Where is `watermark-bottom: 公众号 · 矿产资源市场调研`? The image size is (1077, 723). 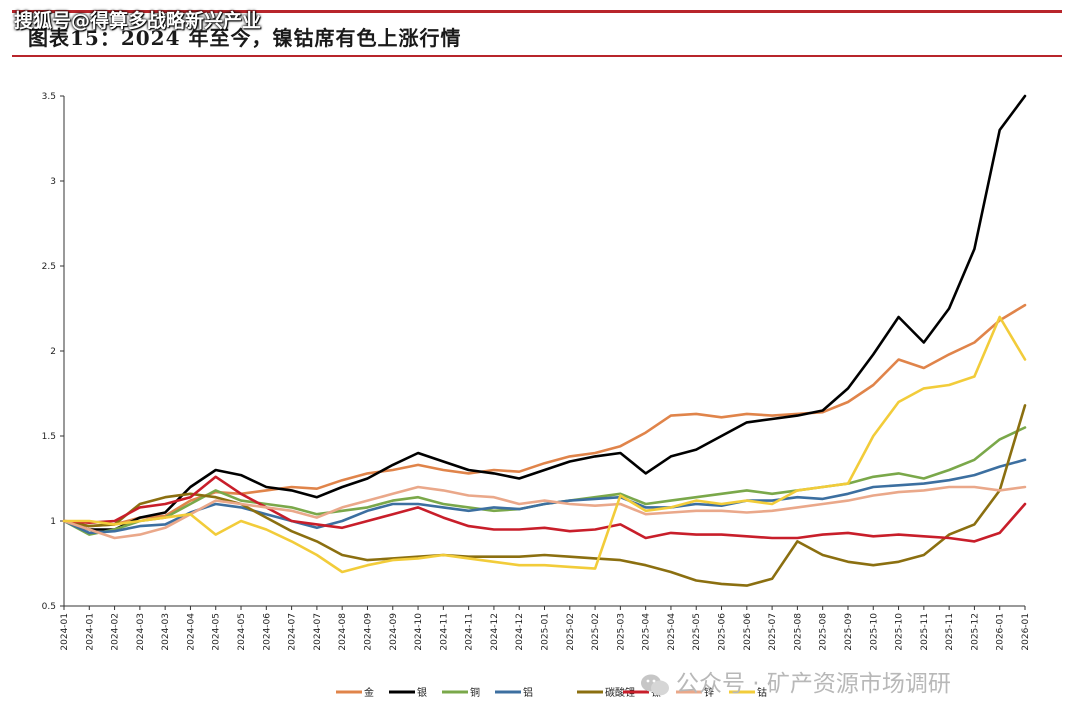
watermark-bottom: 公众号 · 矿产资源市场调研 is located at coordinates (795, 681).